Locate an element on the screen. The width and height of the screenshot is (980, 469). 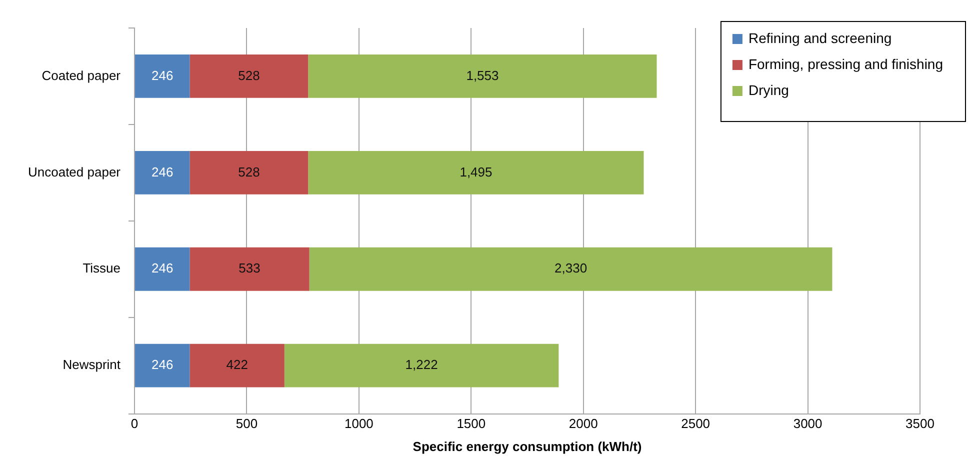
data-label: 1,495 is located at coordinates (476, 172).